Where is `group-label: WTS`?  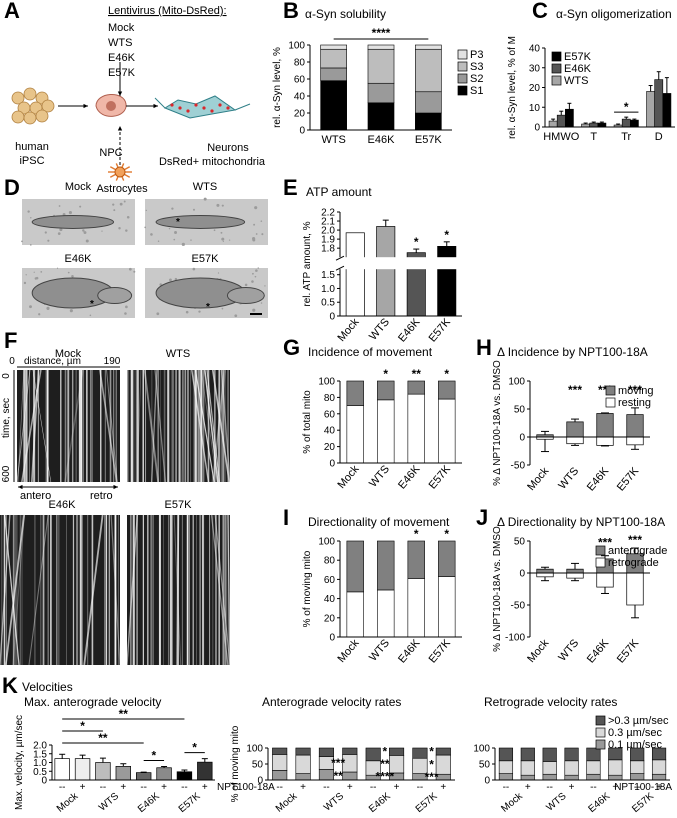 group-label: WTS is located at coordinates (334, 802).